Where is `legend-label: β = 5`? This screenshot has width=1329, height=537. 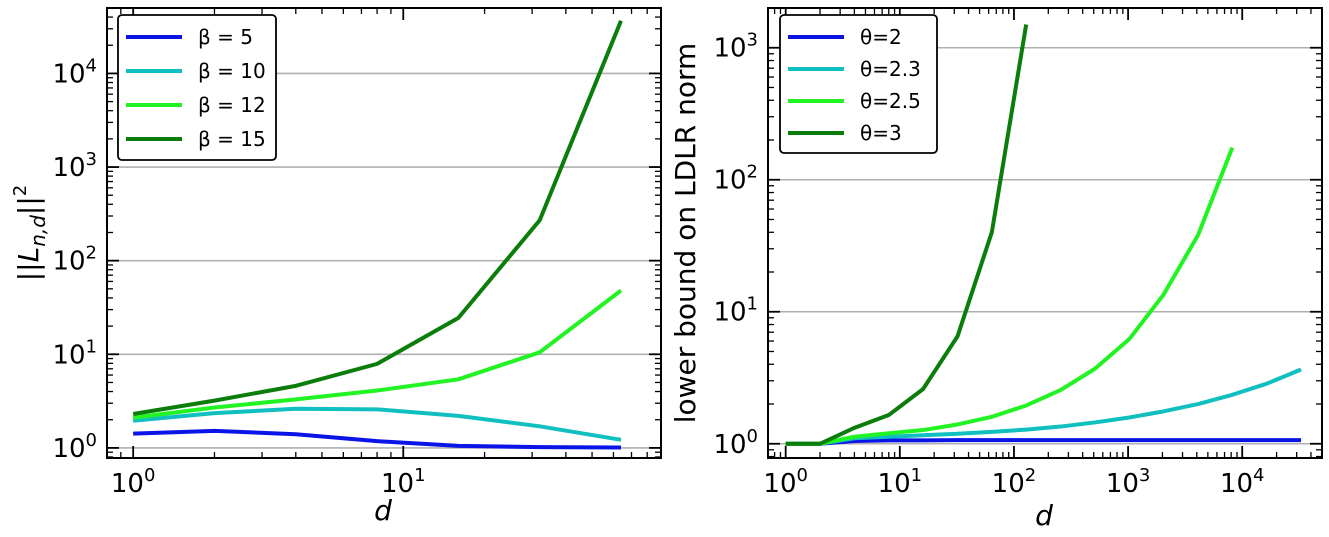 legend-label: β = 5 is located at coordinates (225, 37).